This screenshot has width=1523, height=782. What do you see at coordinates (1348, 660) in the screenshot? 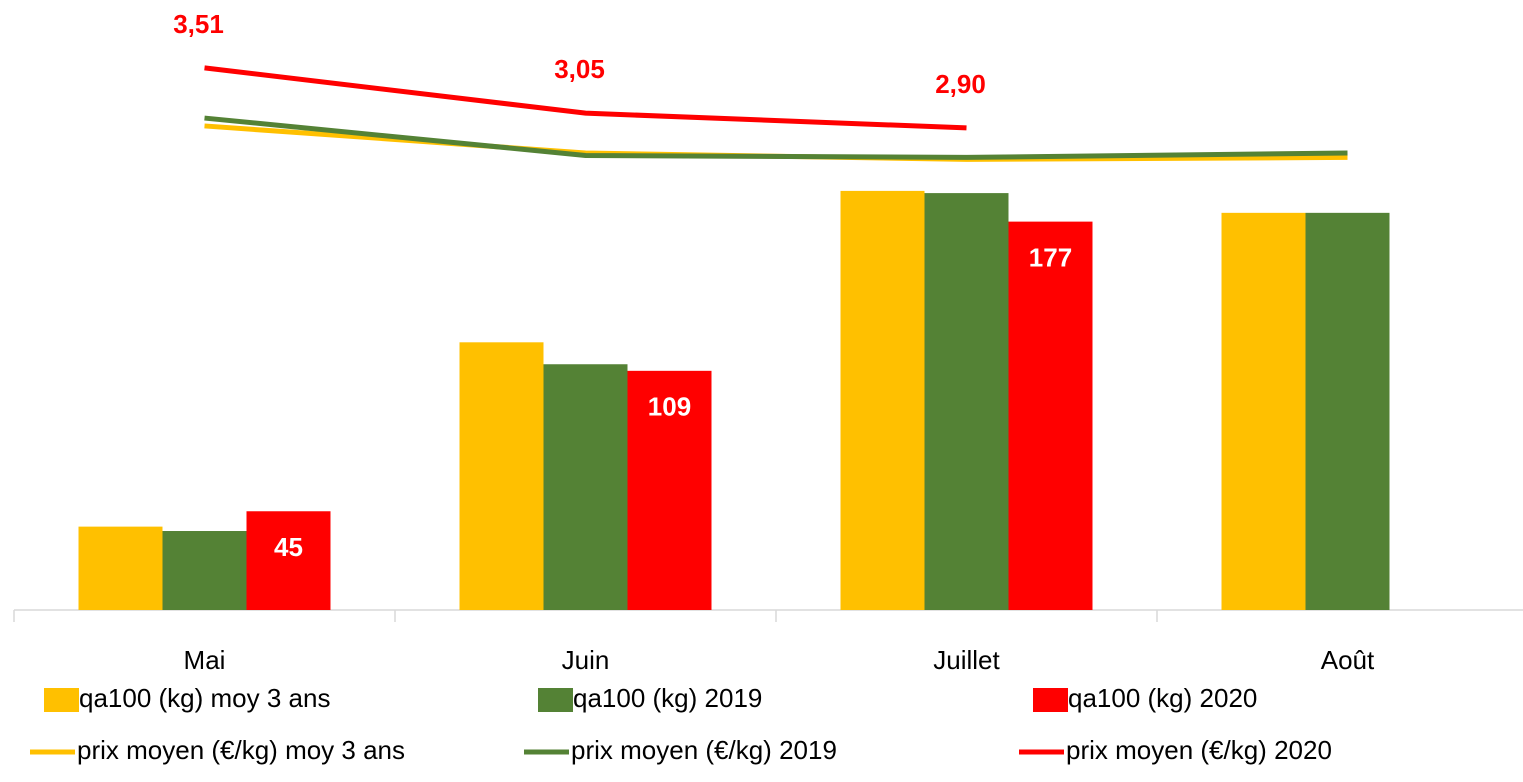
I see `x-tick-label: Août` at bounding box center [1348, 660].